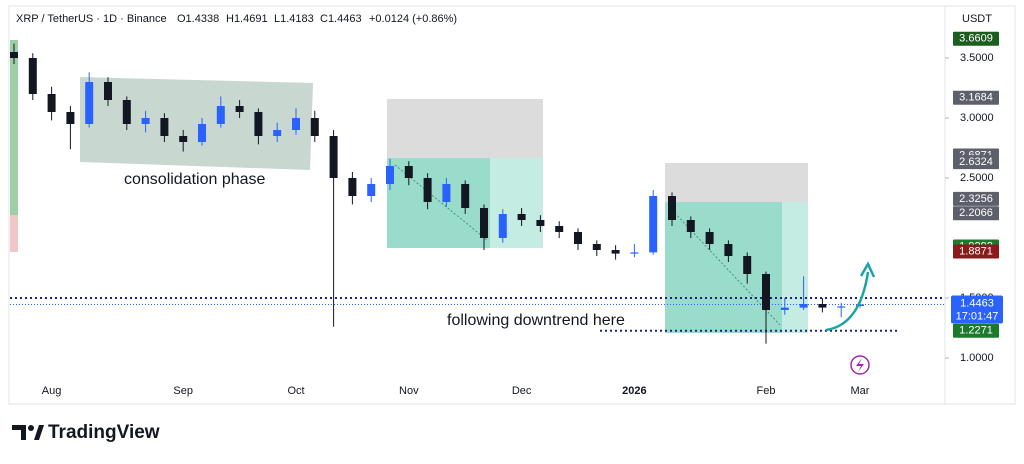 This screenshot has width=1024, height=464. I want to click on last-price-box, so click(977, 309).